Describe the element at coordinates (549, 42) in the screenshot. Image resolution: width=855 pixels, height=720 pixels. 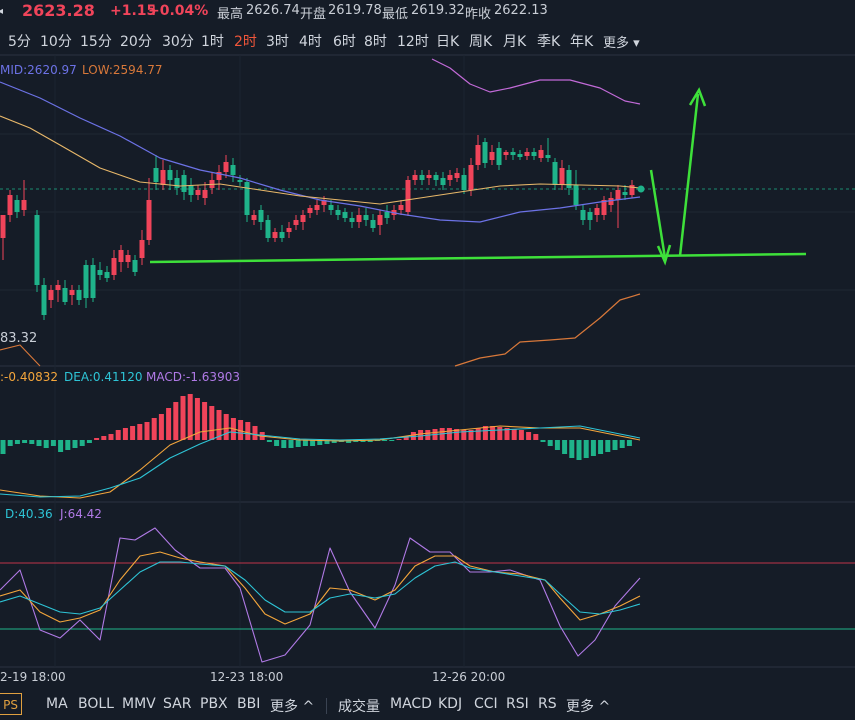
I see `period-tab: 季K` at that location.